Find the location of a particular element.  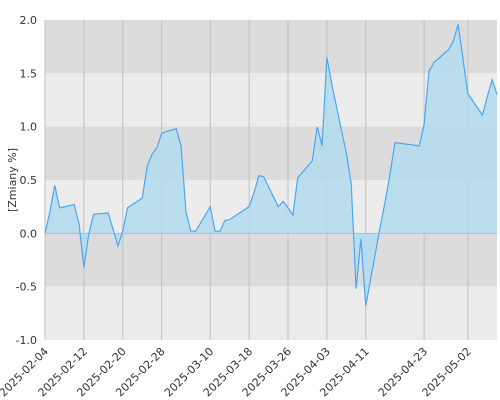

y-axis-ticks: 2.0 1.5 1.0 0.5 0.0 -0.5 -1.0 is located at coordinates (26, 180).